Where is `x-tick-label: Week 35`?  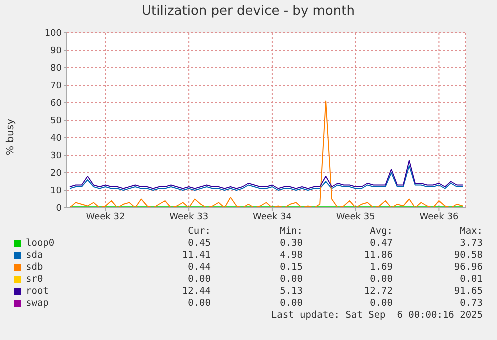 x-tick-label: Week 35 is located at coordinates (356, 217).